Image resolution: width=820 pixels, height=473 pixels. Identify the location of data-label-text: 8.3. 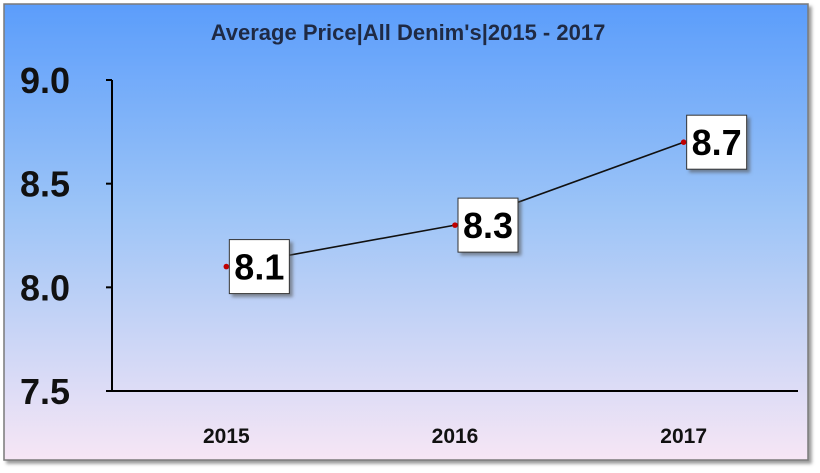
(488, 225).